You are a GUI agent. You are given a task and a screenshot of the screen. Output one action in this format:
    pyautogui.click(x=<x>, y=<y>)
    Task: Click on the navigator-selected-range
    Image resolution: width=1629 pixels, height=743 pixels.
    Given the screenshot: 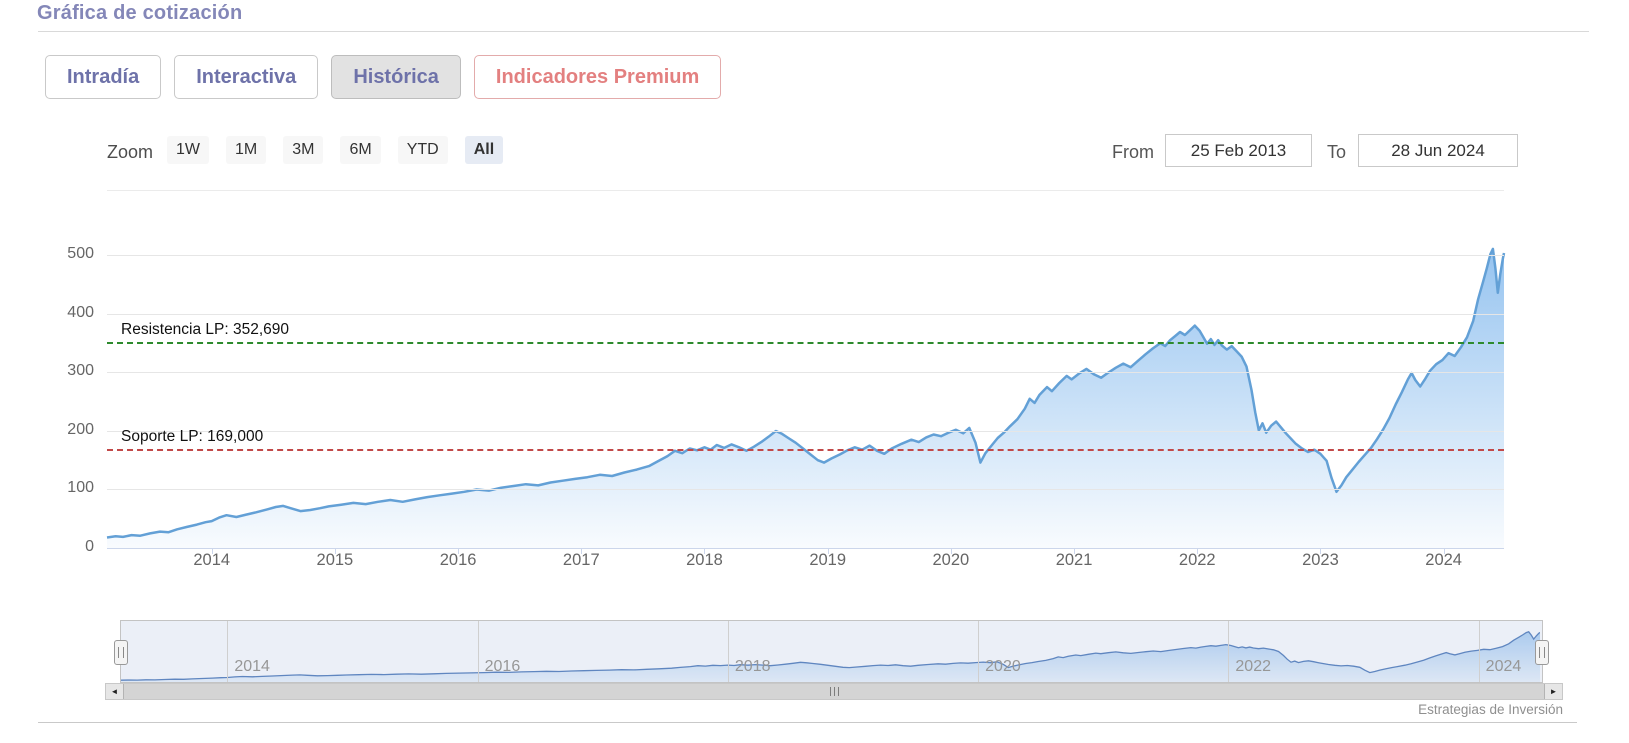 What is the action you would take?
    pyautogui.click(x=831, y=651)
    